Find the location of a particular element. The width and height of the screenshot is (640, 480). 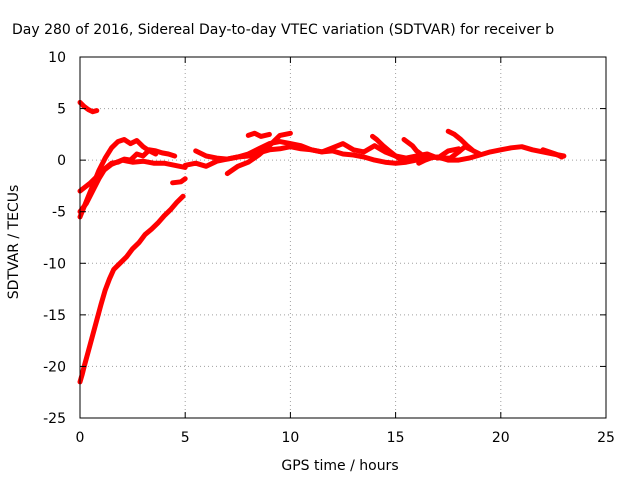

series-track-j is located at coordinates (258, 134).